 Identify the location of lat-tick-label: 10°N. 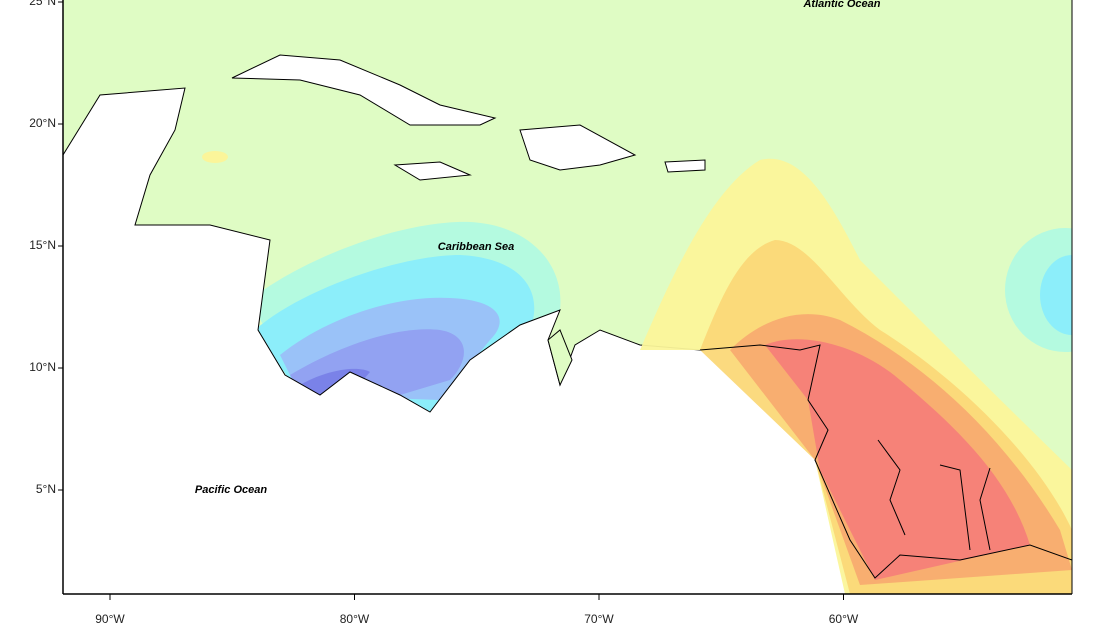
(42, 367).